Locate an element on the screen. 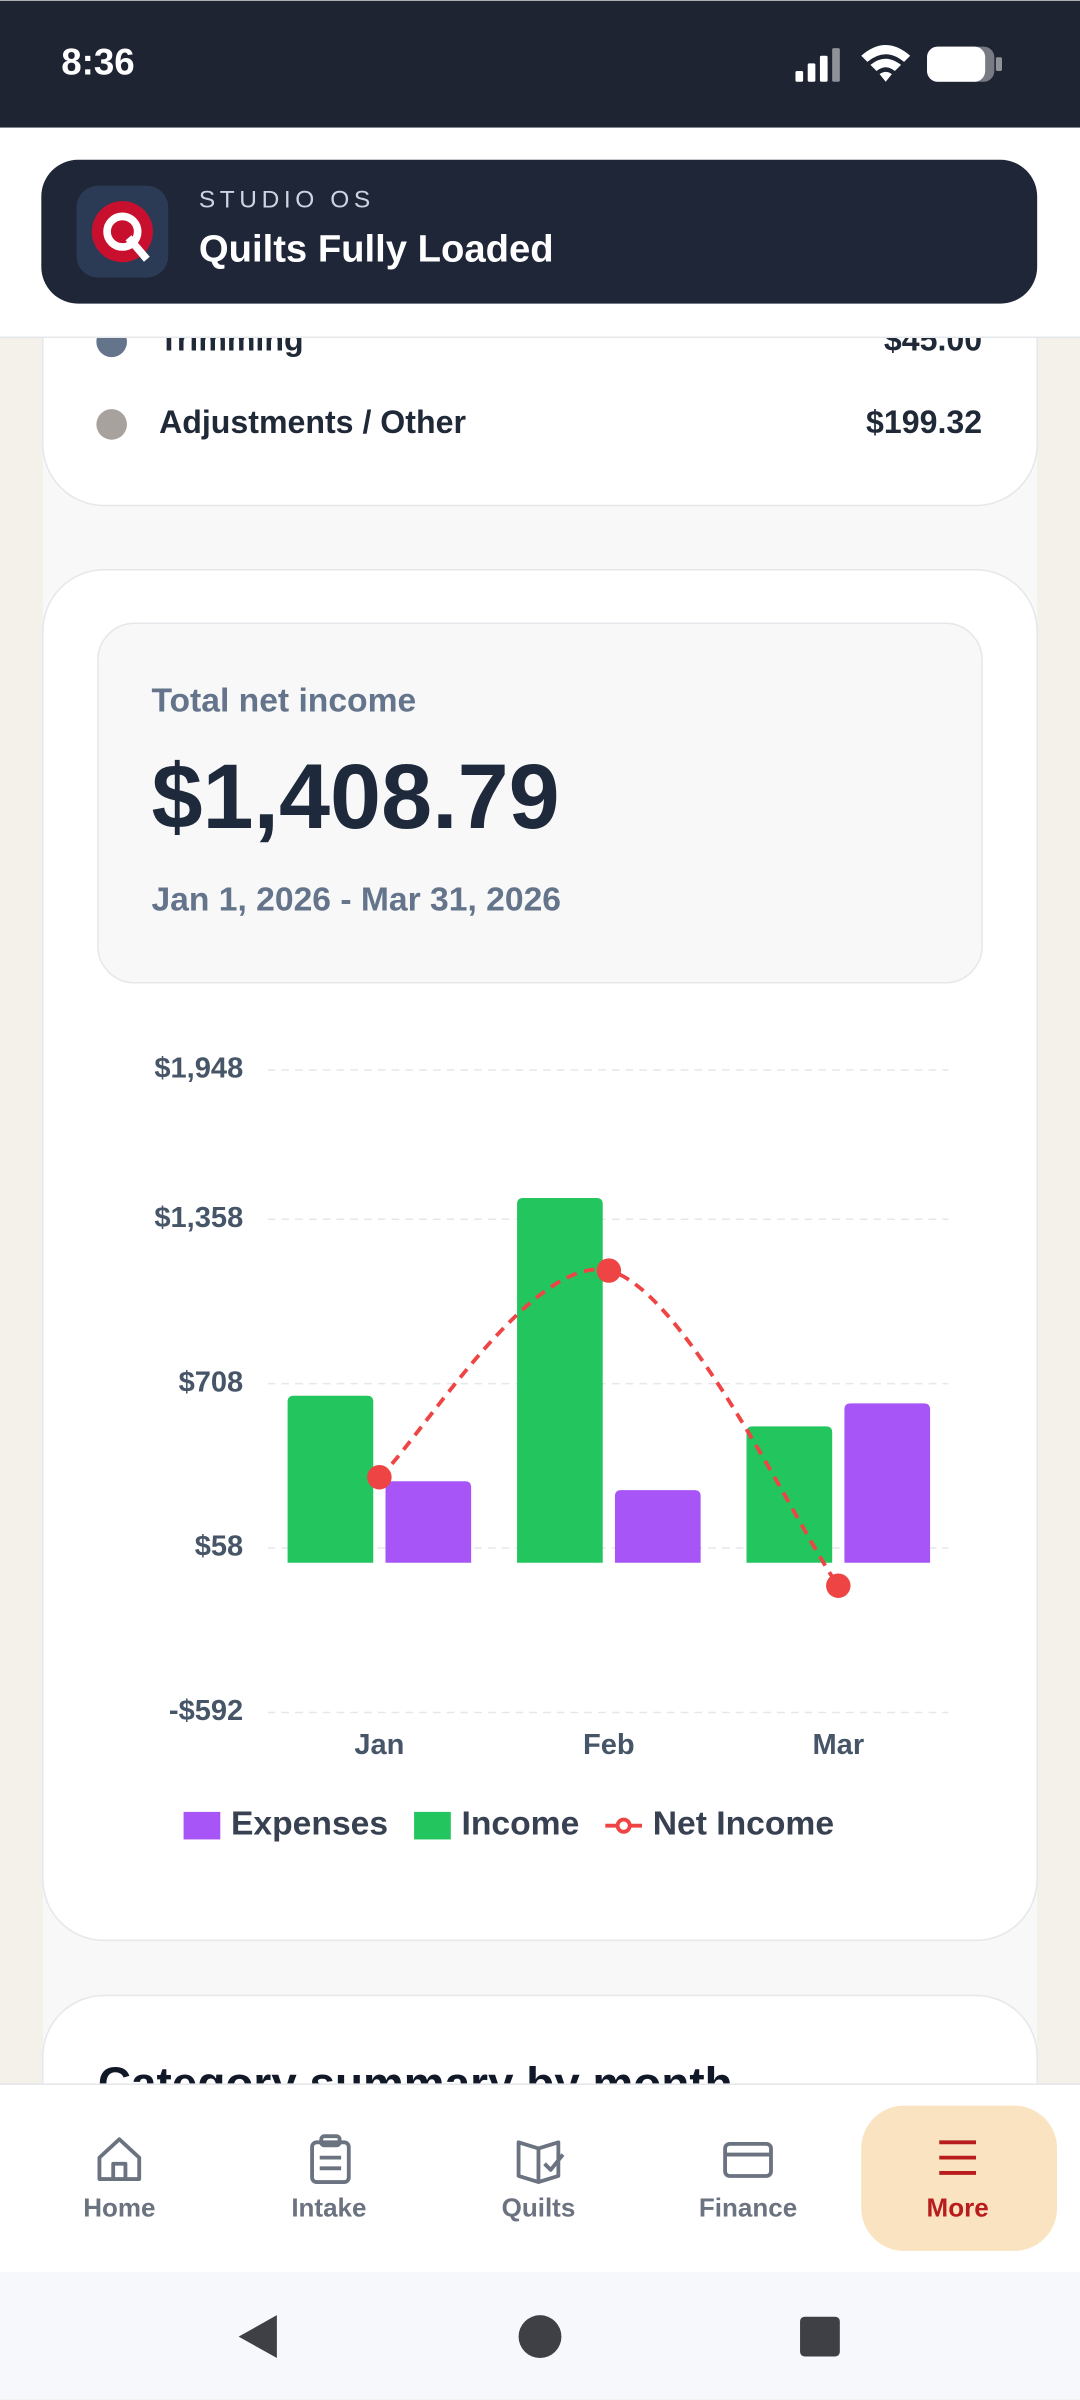 The width and height of the screenshot is (1080, 2400). nav-label: Quilts is located at coordinates (539, 2208).